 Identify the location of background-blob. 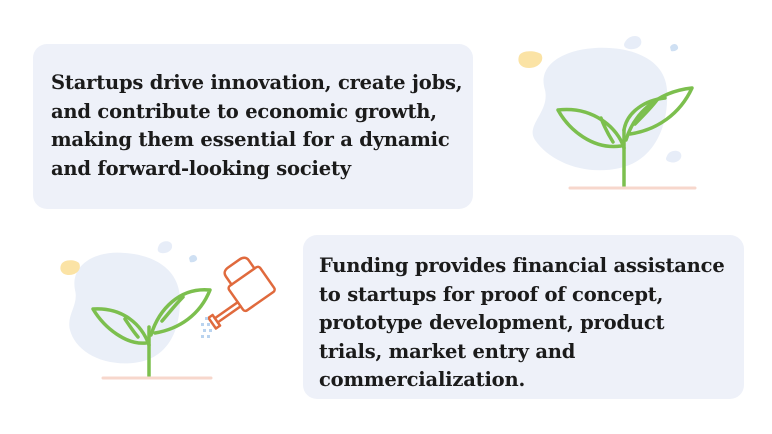
(600, 109).